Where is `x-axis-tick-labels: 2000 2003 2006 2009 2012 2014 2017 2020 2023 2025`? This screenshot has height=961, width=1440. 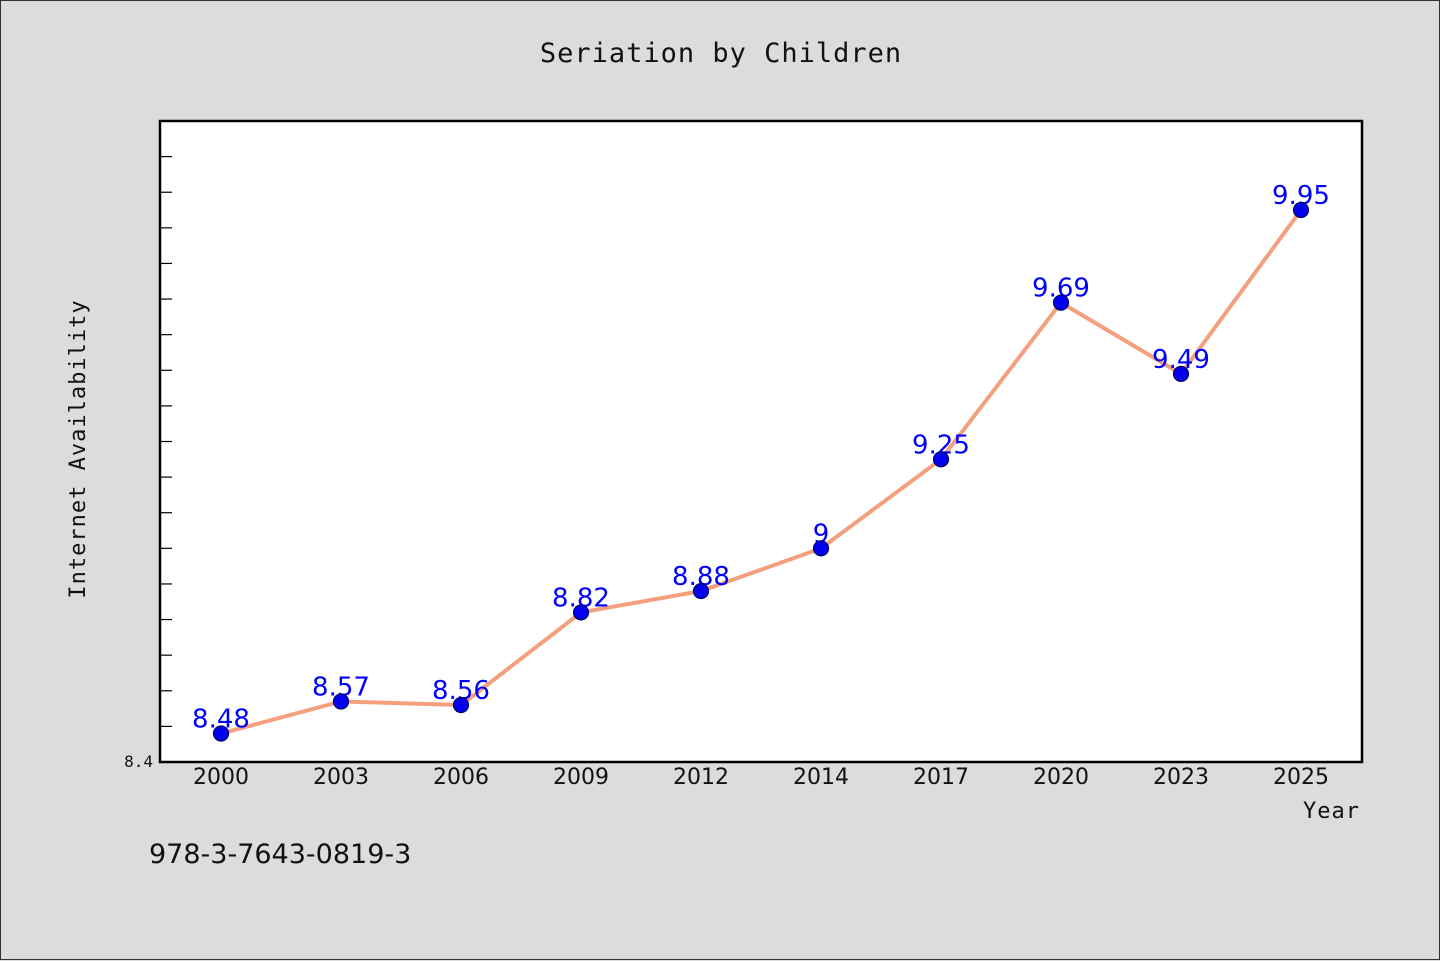
x-axis-tick-labels: 2000 2003 2006 2009 2012 2014 2017 2020 2023 2025 is located at coordinates (761, 777).